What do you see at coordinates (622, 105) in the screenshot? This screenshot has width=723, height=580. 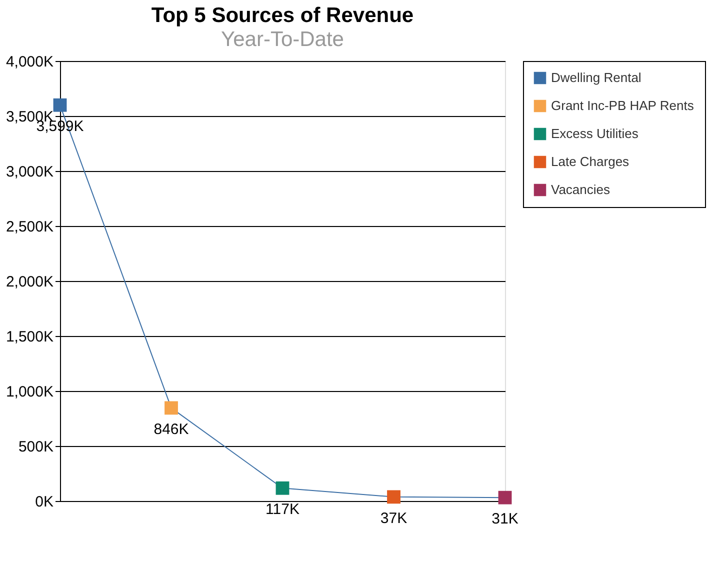 I see `legend-label: Grant Inc-PB HAP Rents` at bounding box center [622, 105].